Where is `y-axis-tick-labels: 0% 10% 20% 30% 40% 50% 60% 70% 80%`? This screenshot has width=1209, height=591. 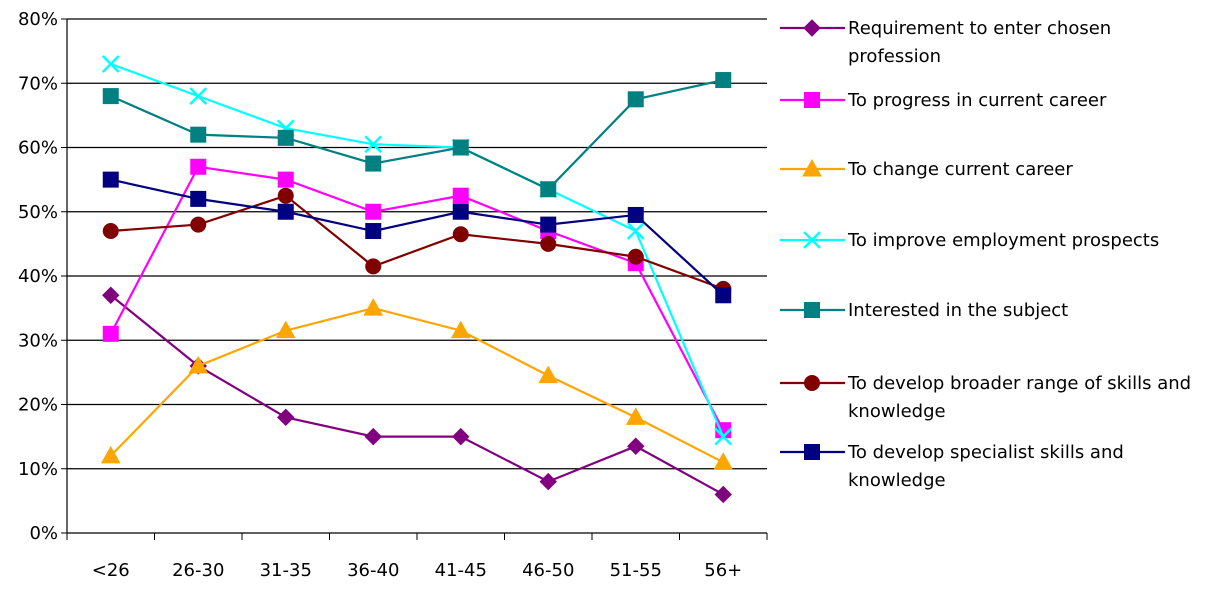 y-axis-tick-labels: 0% 10% 20% 30% 40% 50% 60% 70% 80% is located at coordinates (42, 276).